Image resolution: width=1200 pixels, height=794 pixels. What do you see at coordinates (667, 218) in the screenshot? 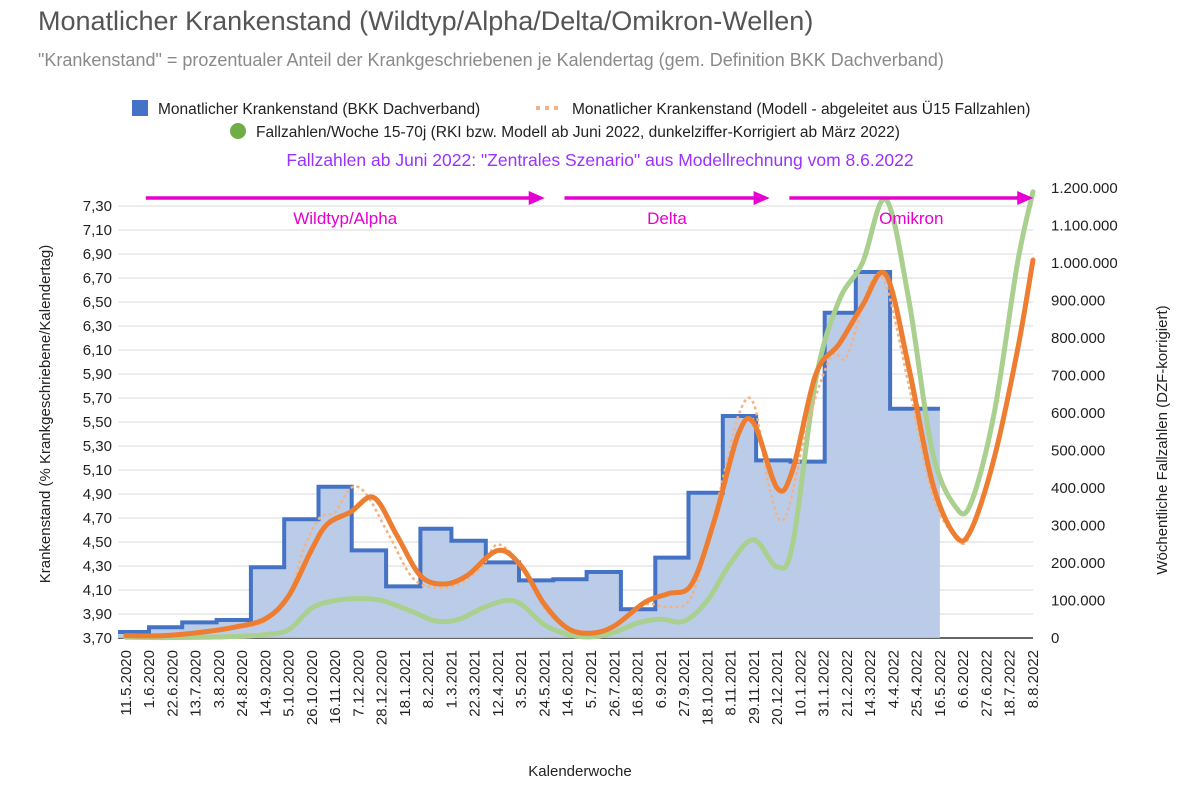
I see `wave-label: Delta` at bounding box center [667, 218].